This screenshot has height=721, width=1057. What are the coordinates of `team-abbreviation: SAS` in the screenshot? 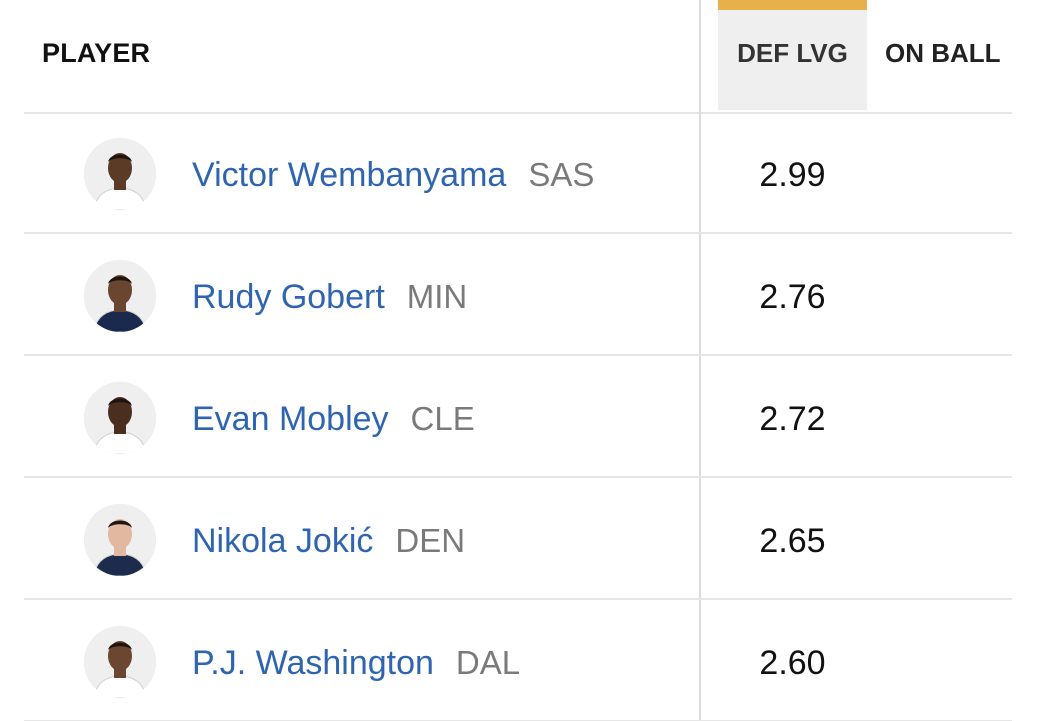 It's located at (561, 174).